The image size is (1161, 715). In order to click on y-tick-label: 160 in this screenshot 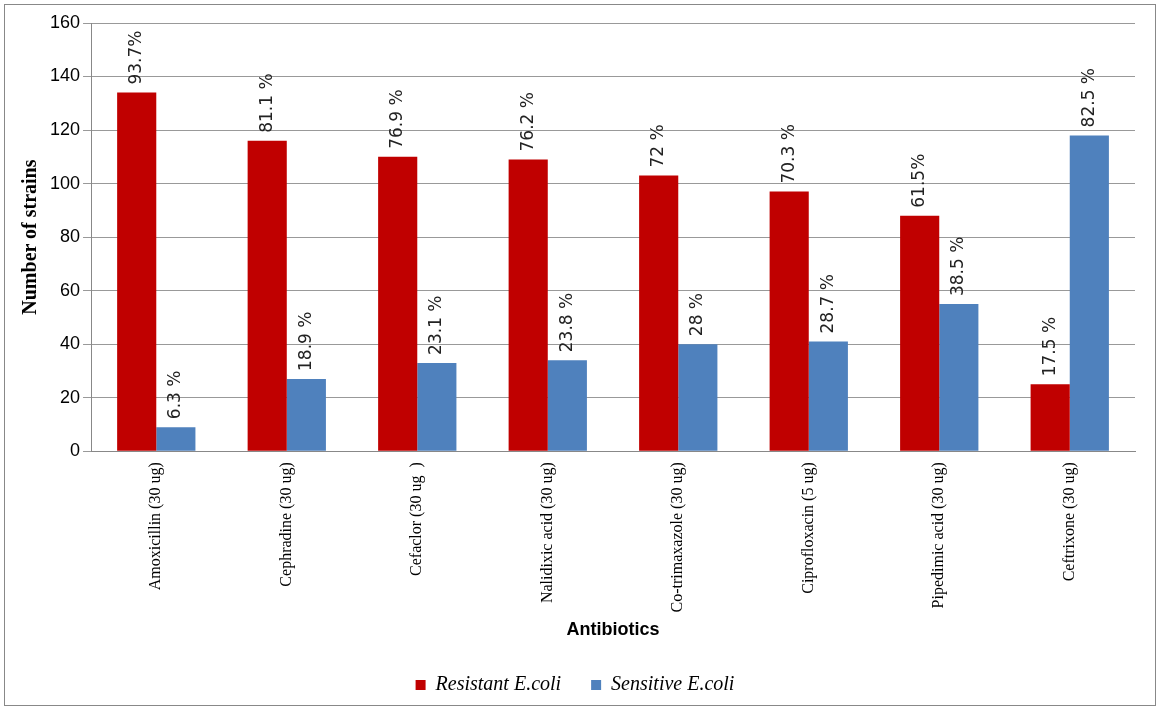, I will do `click(65, 21)`.